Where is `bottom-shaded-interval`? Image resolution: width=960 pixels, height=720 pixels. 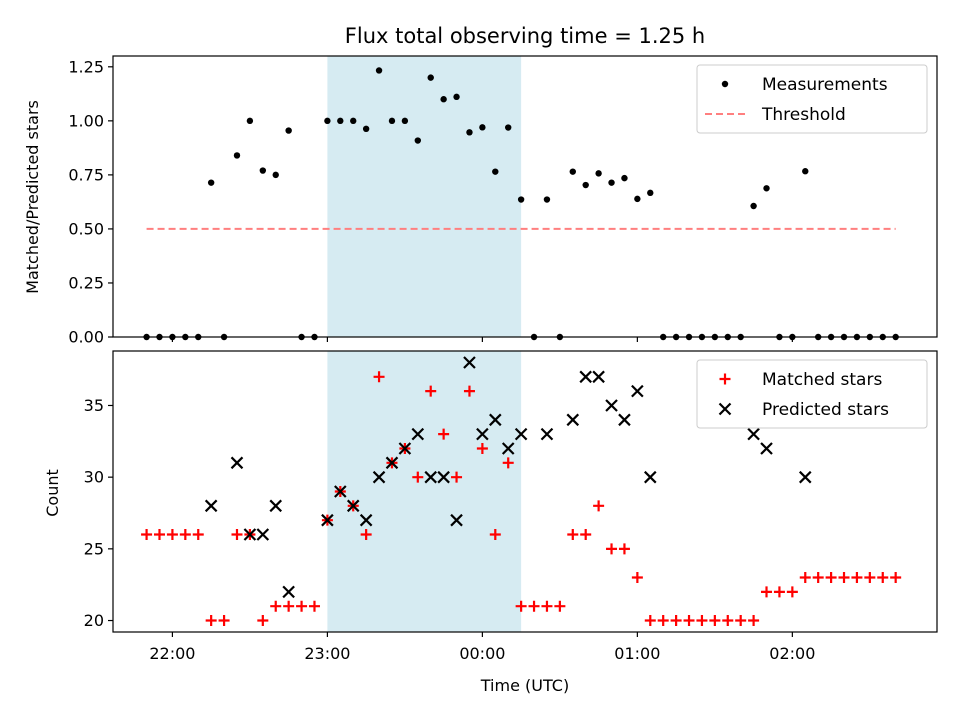
bottom-shaded-interval is located at coordinates (424, 491).